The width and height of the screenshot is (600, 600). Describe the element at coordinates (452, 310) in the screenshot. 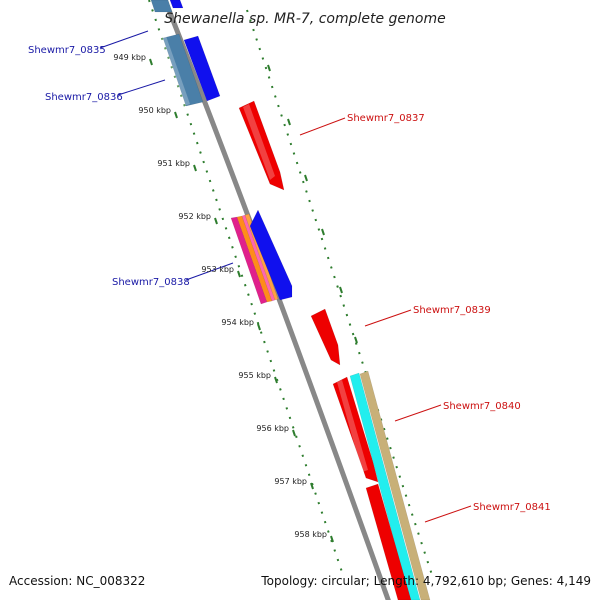

I see `gene-label: Shewmr7_0839` at that location.